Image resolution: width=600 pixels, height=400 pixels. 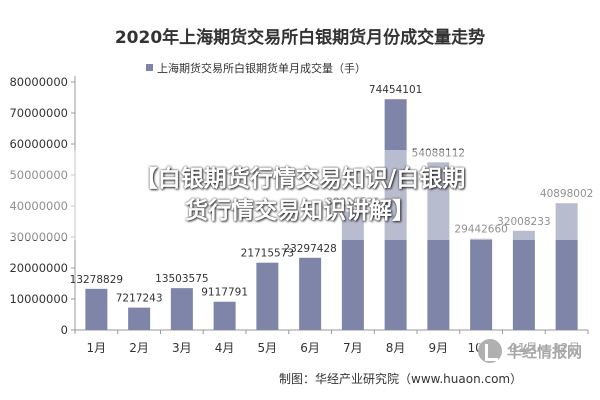 What do you see at coordinates (438, 153) in the screenshot?
I see `data-label: 54088112` at bounding box center [438, 153].